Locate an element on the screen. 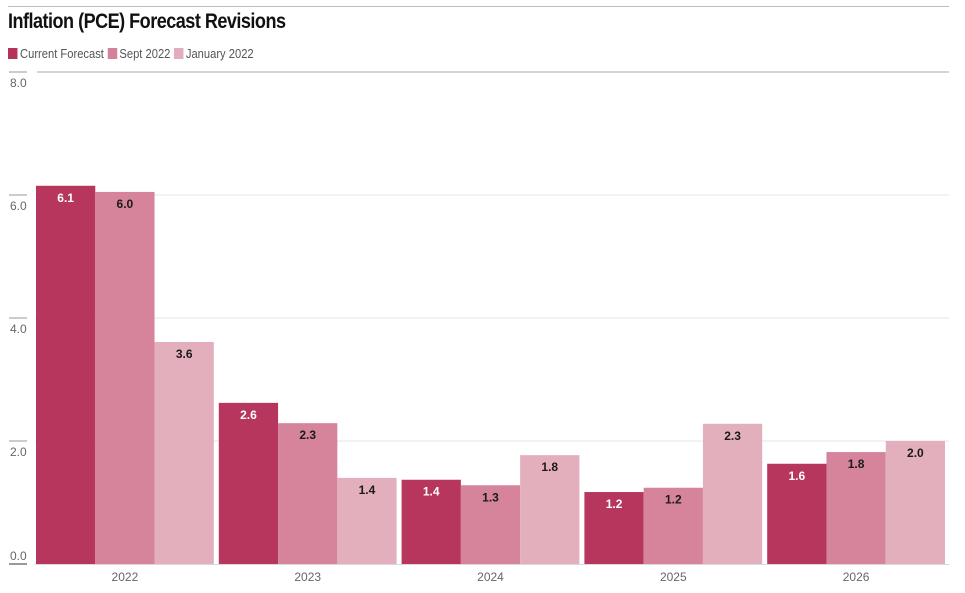 This screenshot has width=965, height=593. legend-item-current: Current Forecast is located at coordinates (56, 53).